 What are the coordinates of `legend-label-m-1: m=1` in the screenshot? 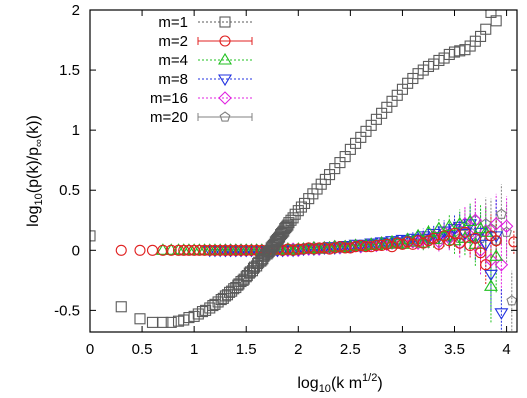 It's located at (173, 22).